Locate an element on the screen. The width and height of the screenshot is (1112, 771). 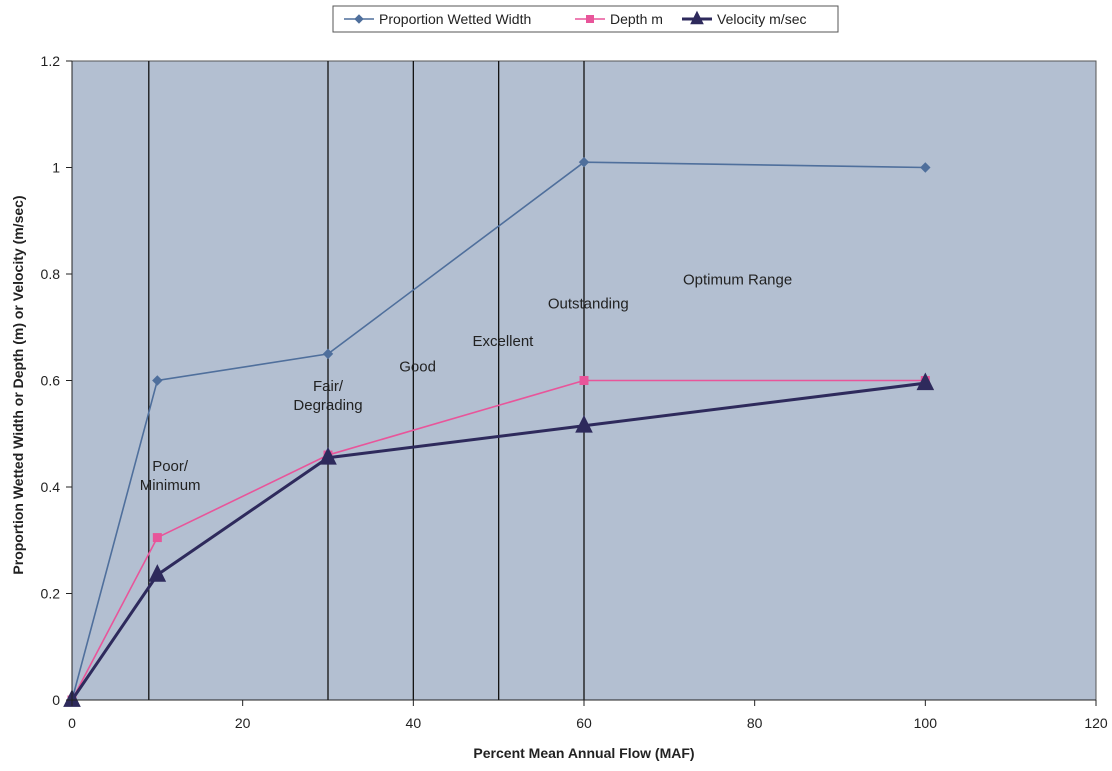
legend-label-2: Velocity m/sec is located at coordinates (761, 19).